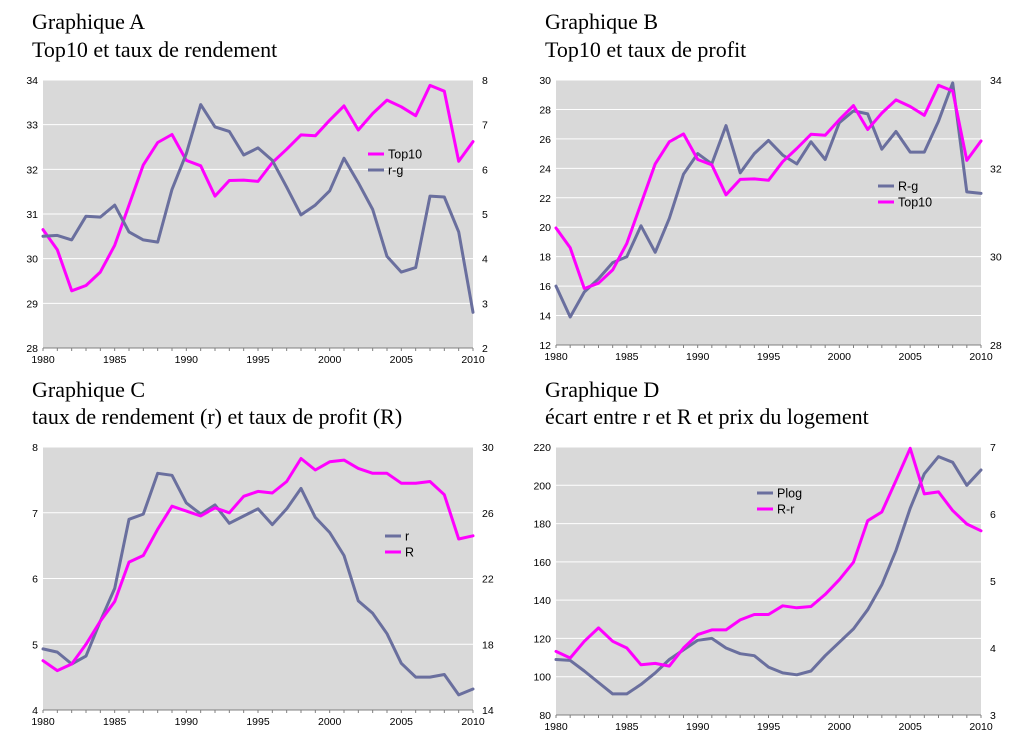 The height and width of the screenshot is (755, 1024). I want to click on chart-a-series-top10, so click(258, 188).